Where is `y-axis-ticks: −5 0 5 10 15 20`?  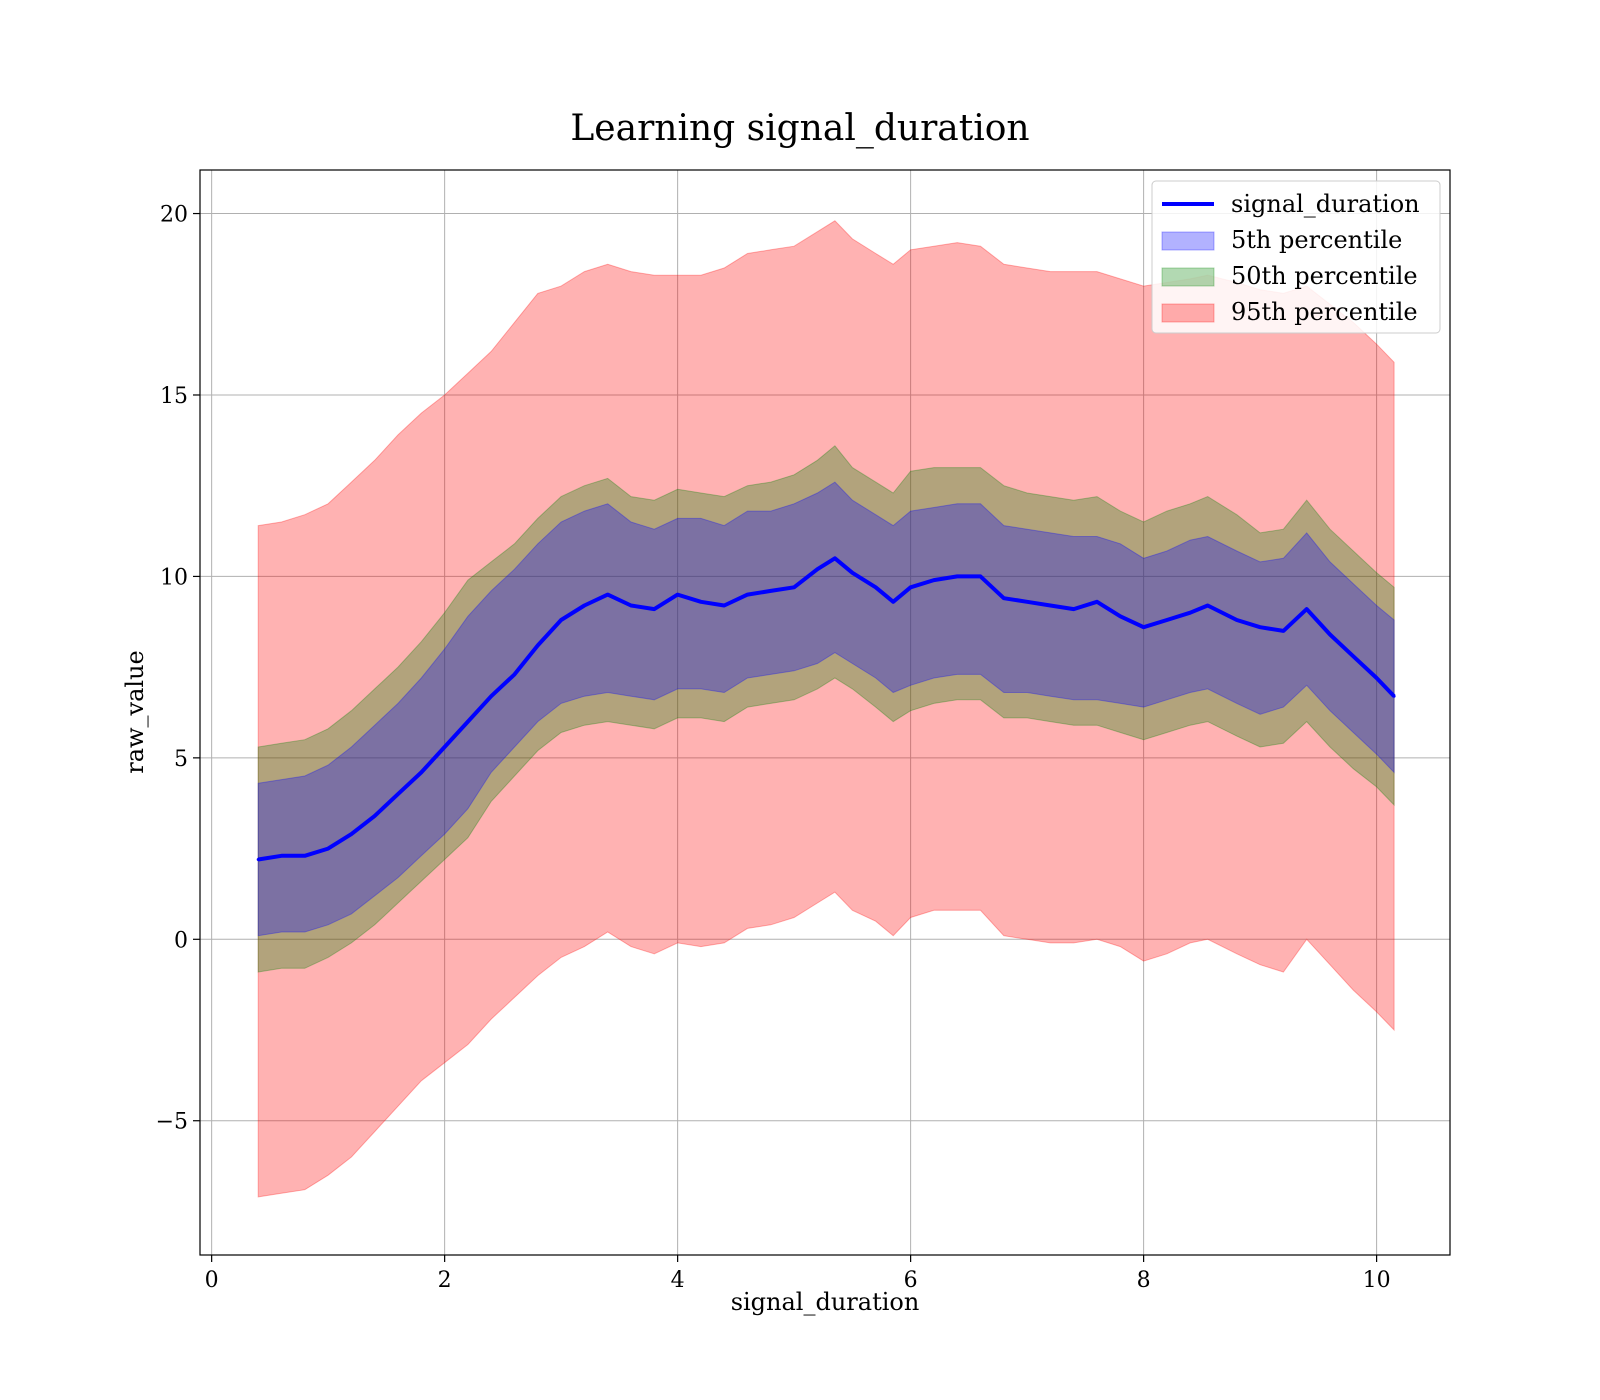
y-axis-ticks: −5 0 5 10 15 20 is located at coordinates (178, 669).